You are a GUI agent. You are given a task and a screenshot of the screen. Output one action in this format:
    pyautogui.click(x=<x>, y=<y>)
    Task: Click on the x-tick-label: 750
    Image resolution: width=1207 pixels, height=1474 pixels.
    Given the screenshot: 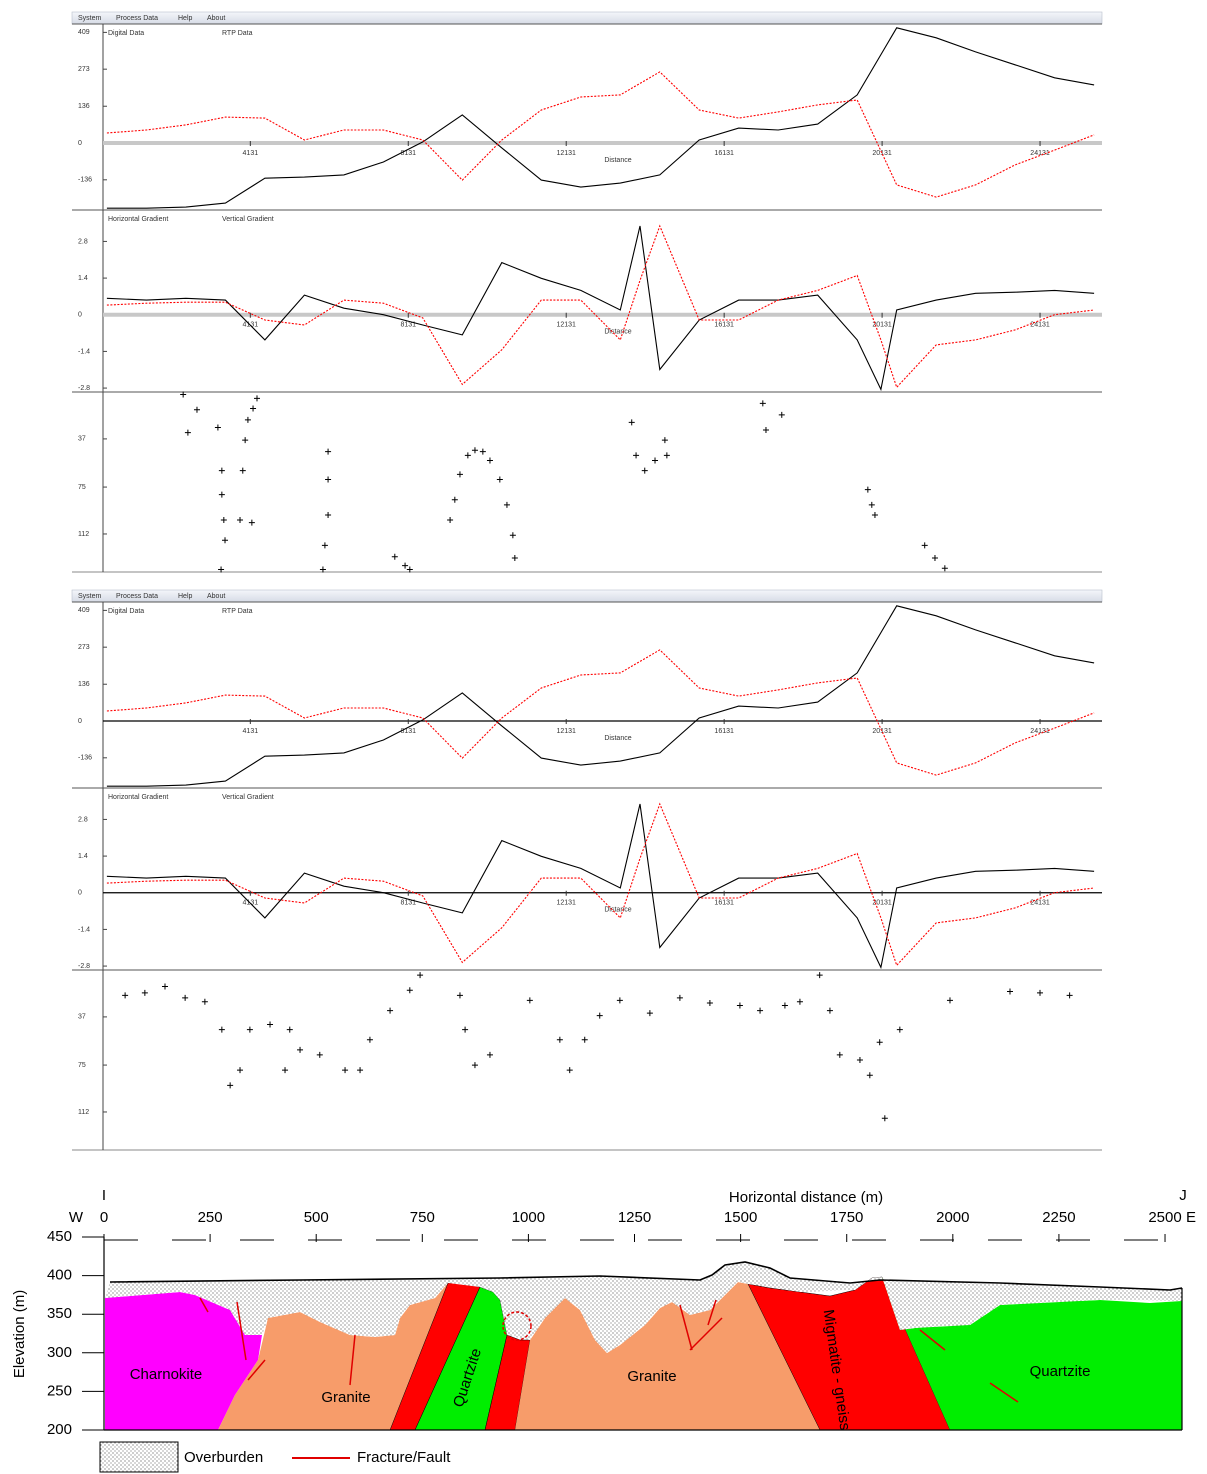 What is the action you would take?
    pyautogui.click(x=422, y=1217)
    